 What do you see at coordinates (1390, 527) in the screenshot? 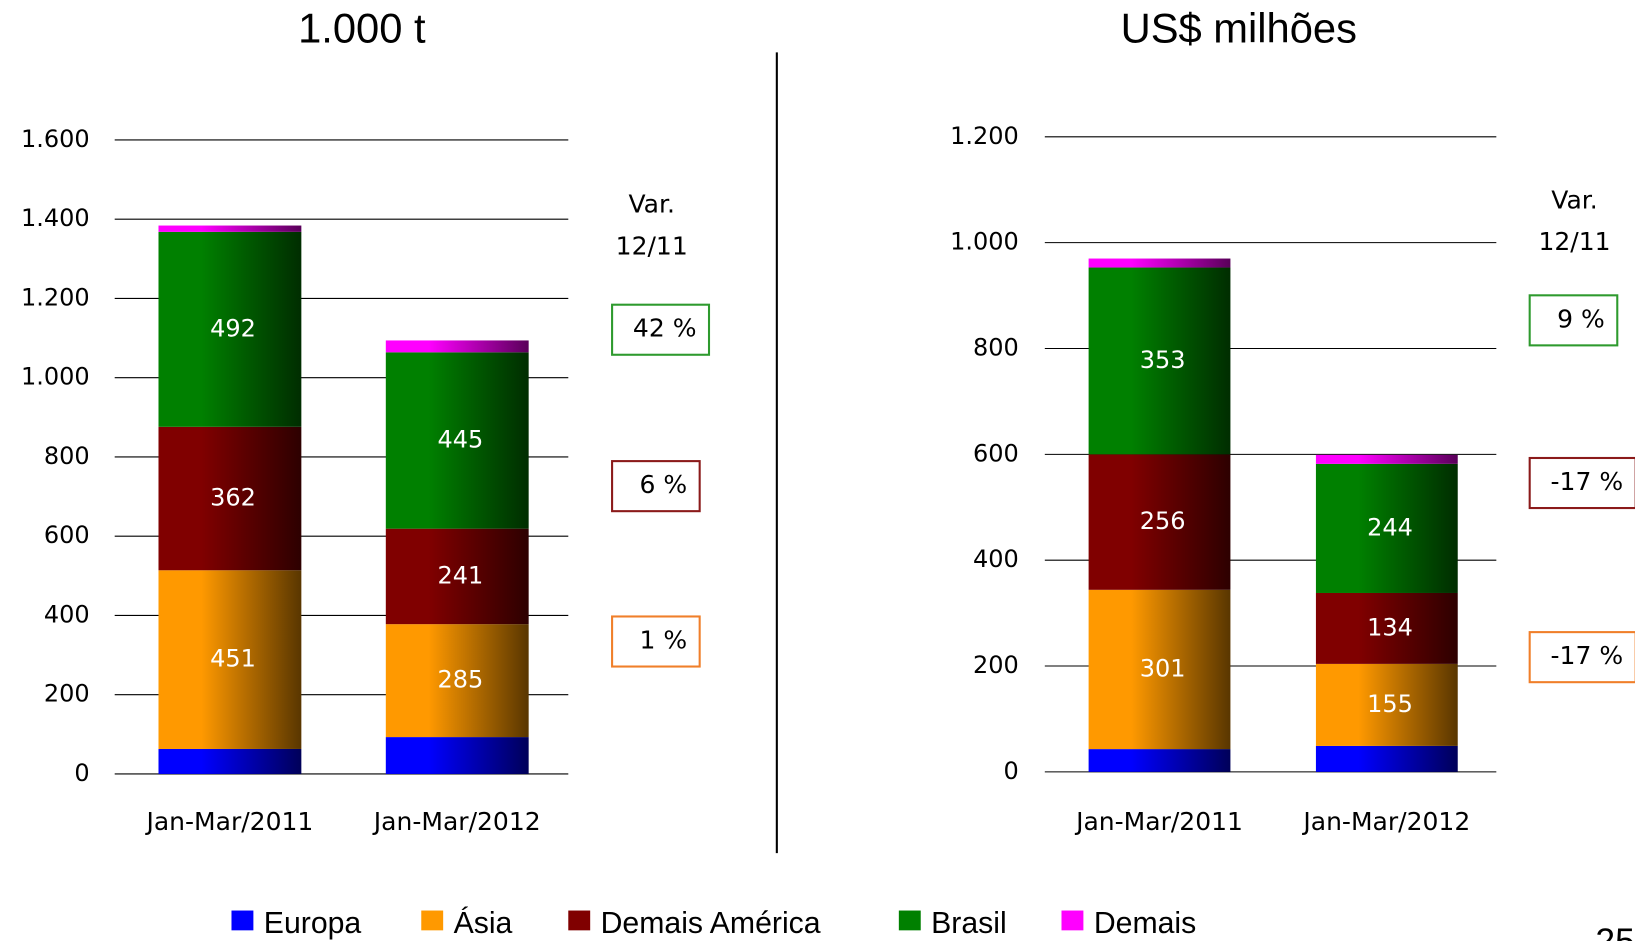
I see `data-label: 244` at bounding box center [1390, 527].